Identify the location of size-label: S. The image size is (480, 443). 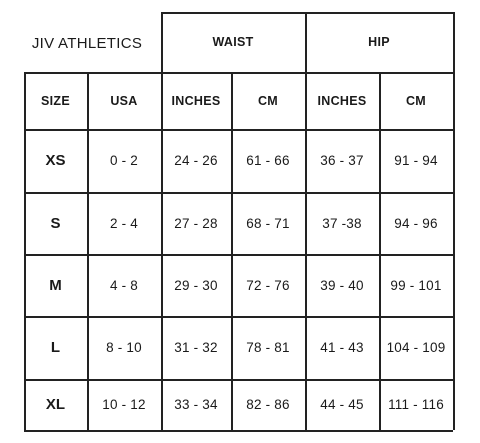
(55, 223).